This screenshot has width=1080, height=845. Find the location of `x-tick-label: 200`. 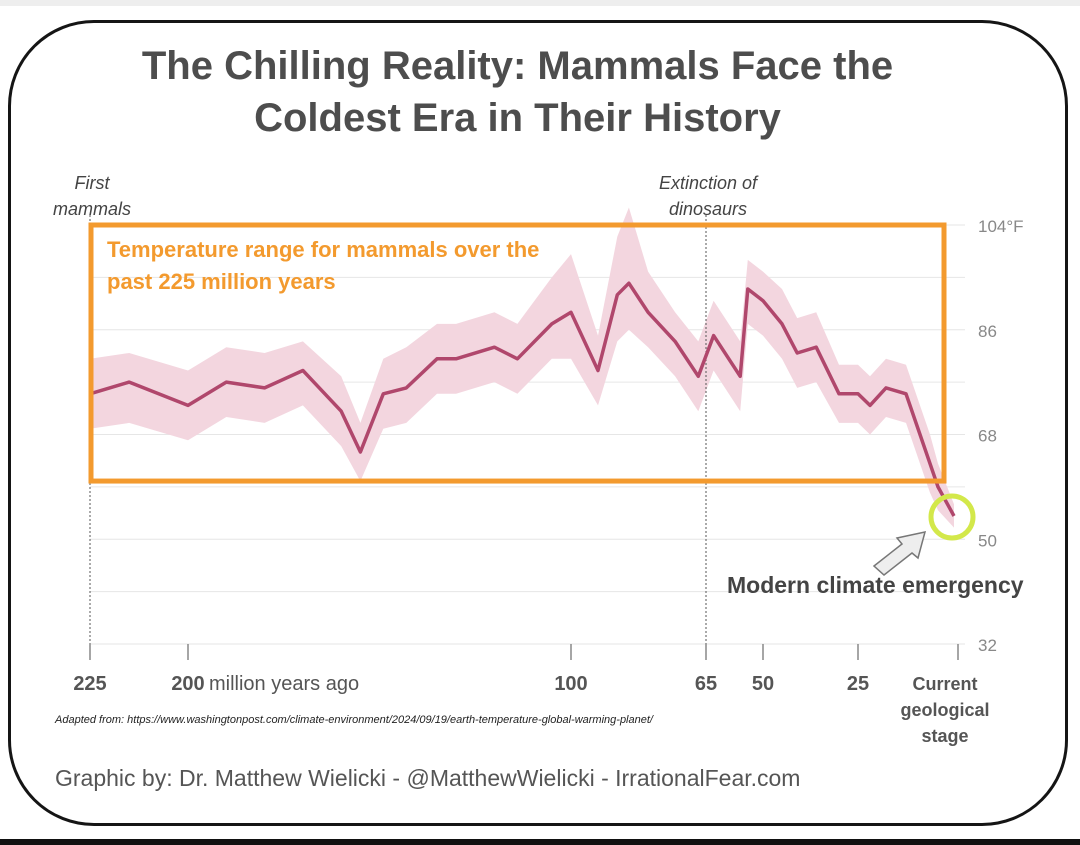

x-tick-label: 200 is located at coordinates (187, 684).